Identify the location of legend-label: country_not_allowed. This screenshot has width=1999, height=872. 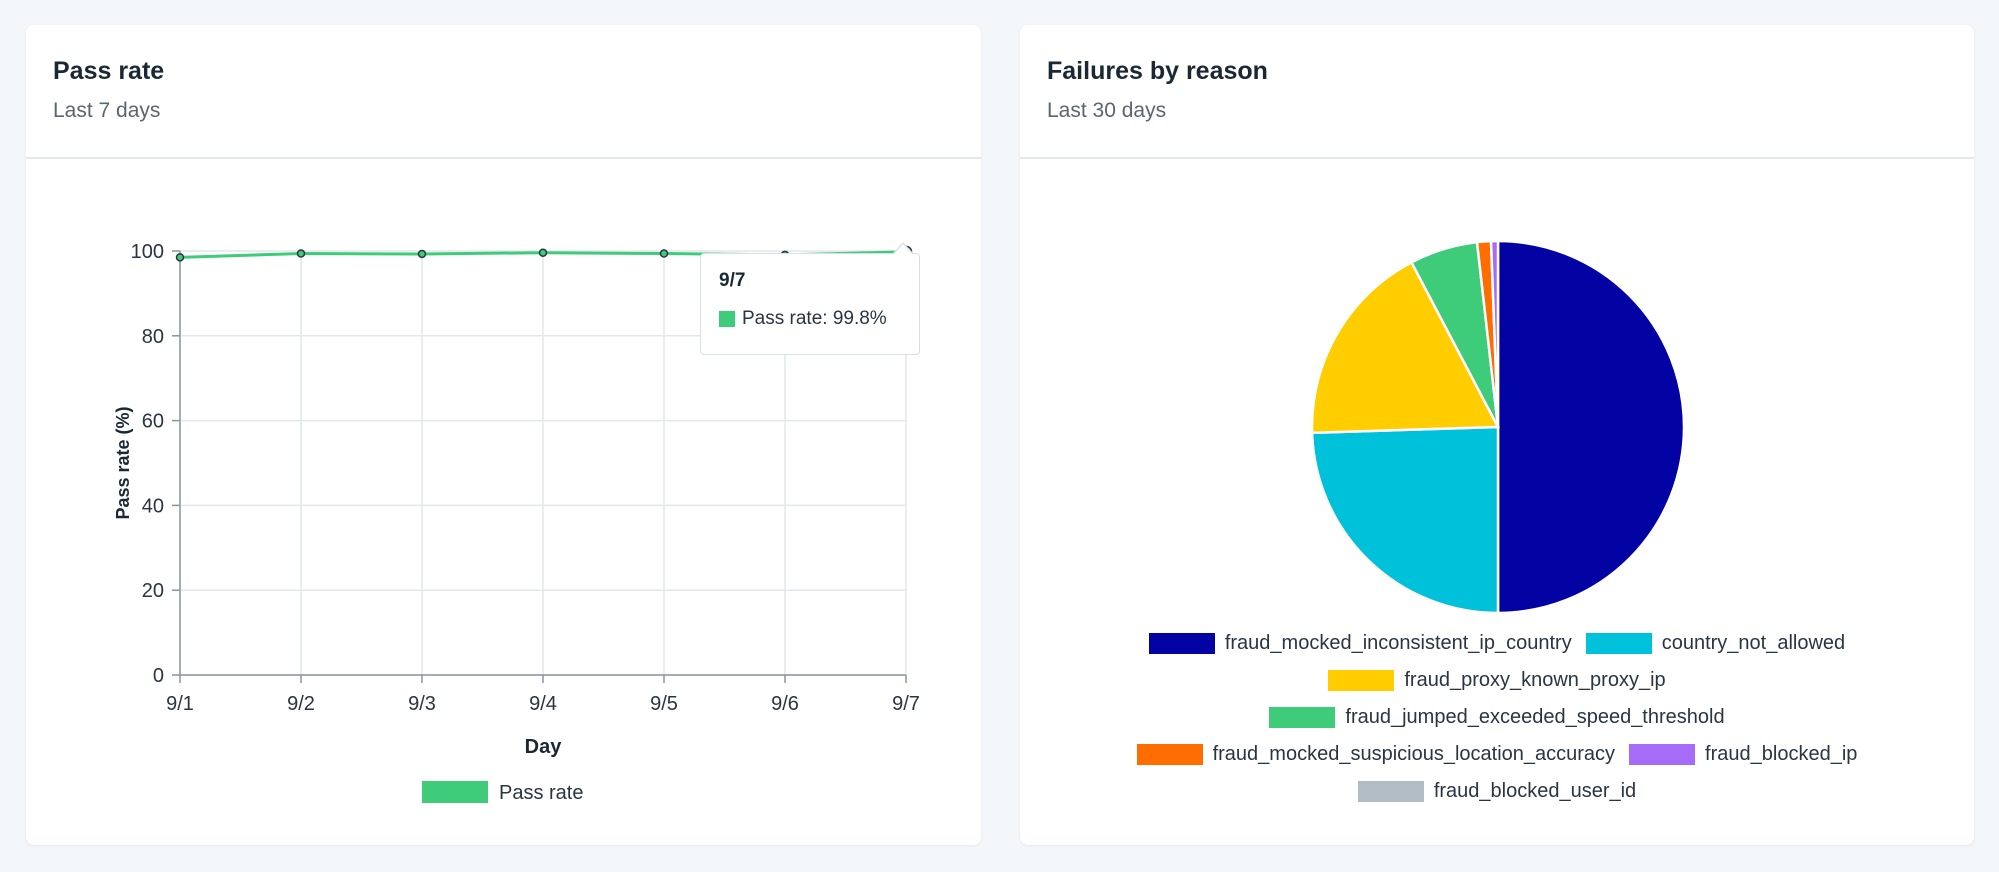
(1753, 643).